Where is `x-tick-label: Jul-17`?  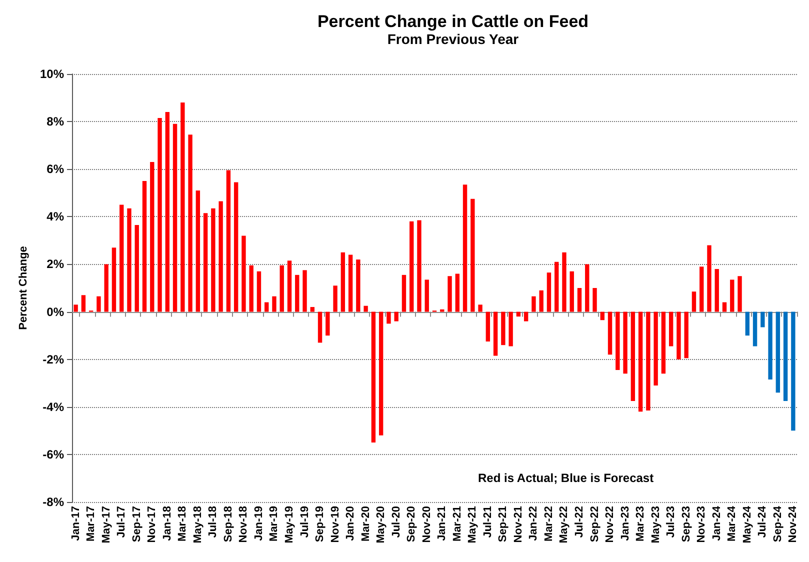 x-tick-label: Jul-17 is located at coordinates (122, 522).